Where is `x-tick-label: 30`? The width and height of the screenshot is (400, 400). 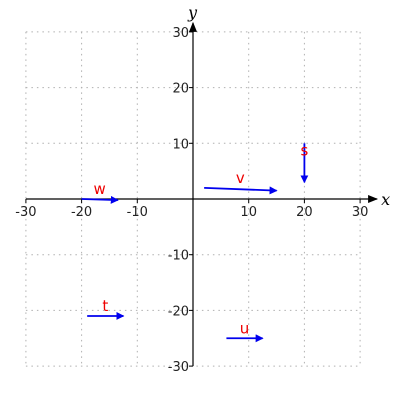 x-tick-label: 30 is located at coordinates (360, 212).